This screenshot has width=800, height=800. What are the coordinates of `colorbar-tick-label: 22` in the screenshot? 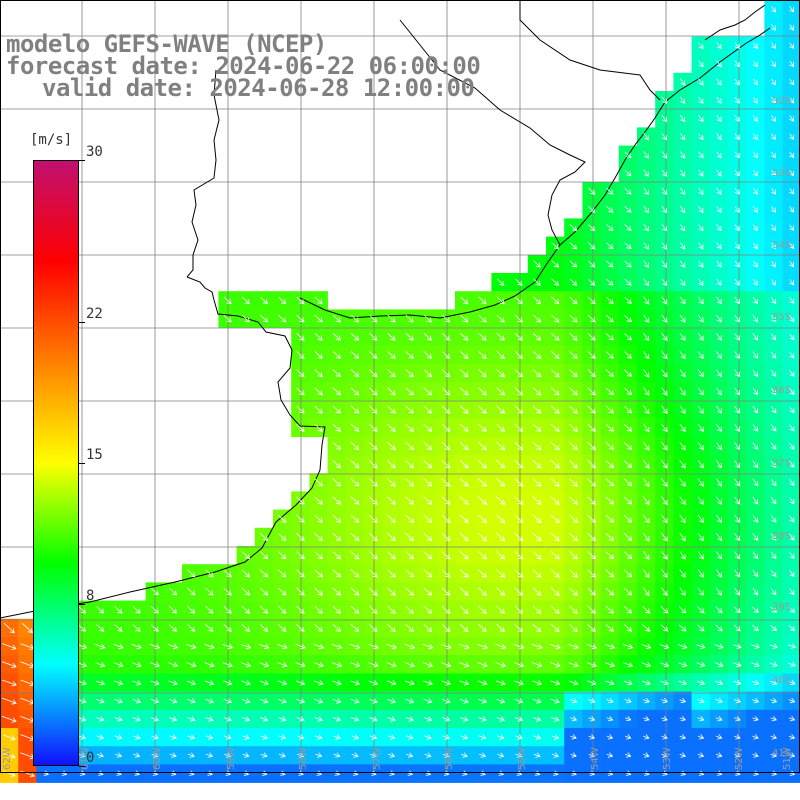 It's located at (94, 313).